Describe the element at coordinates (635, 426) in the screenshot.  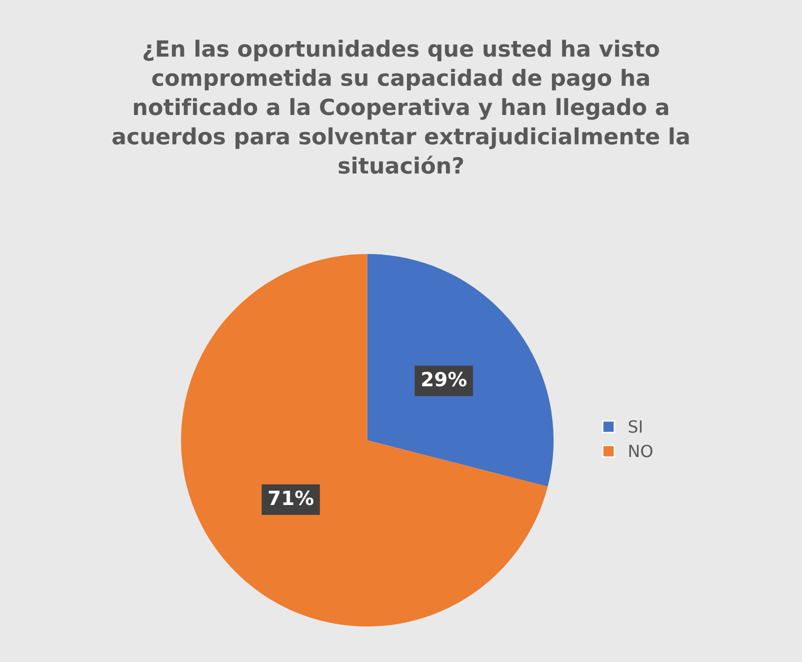
I see `legend-label: SI` at that location.